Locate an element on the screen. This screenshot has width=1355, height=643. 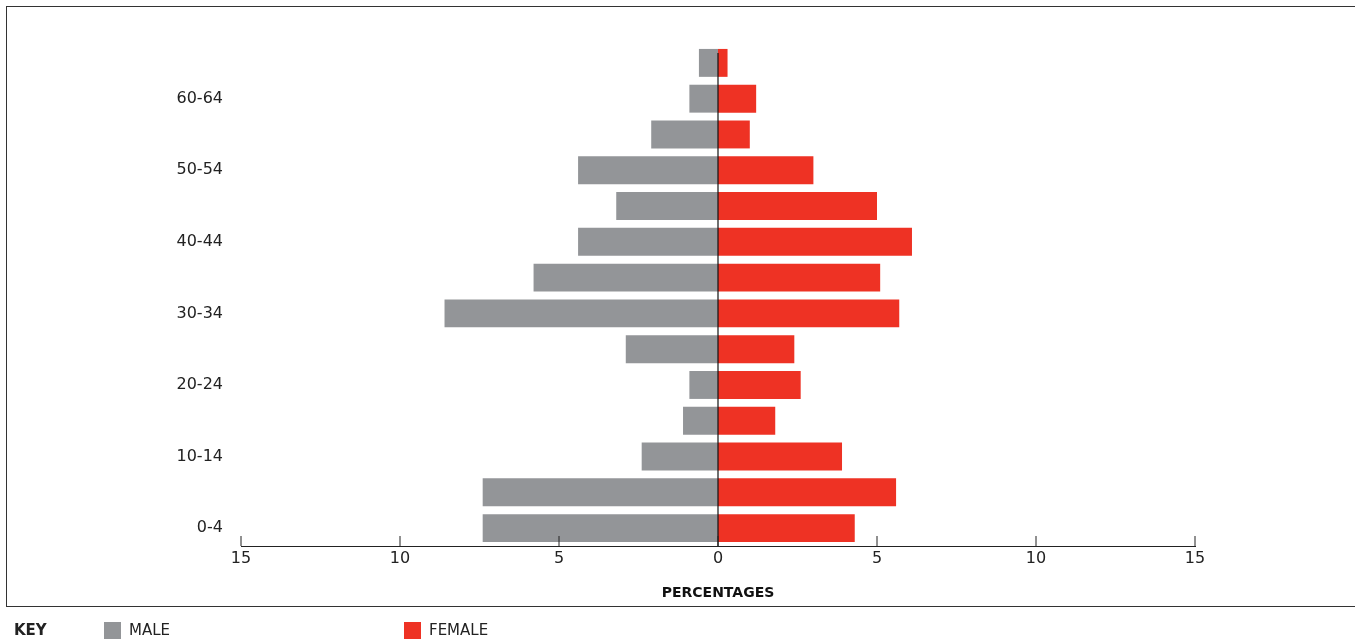
y-tick-label: 30-34 is located at coordinates (199, 312).